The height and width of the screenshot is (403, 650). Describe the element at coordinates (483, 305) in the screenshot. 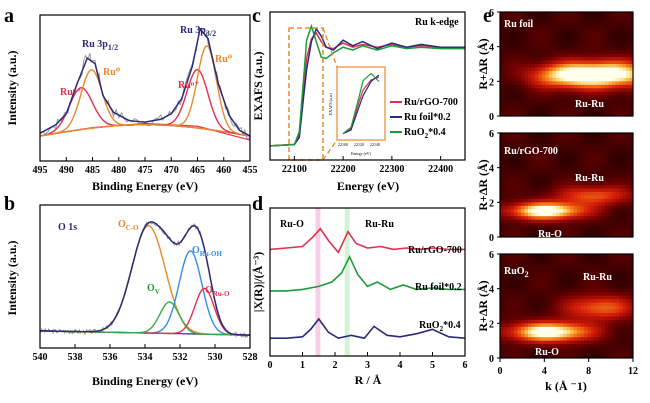

I see `panel-e-y-label-bottom: R+ΔR (Å)` at that location.